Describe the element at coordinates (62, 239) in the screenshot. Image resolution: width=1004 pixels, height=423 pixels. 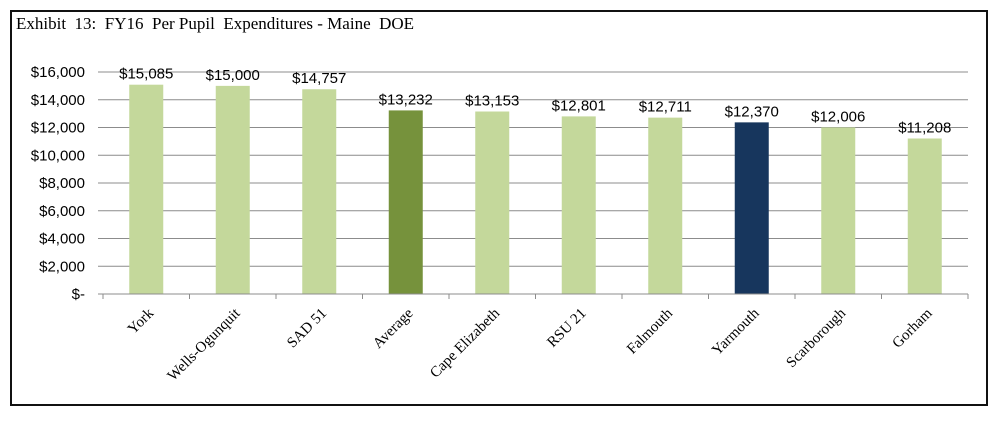
I see `y-tick-label: $4,000` at that location.